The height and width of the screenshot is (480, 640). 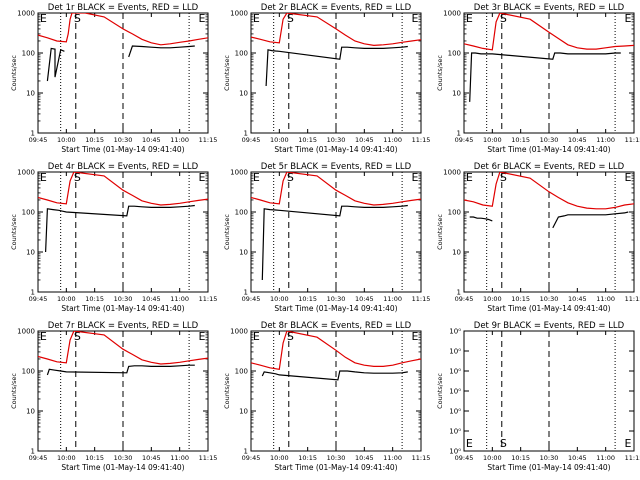 I want to click on chart-title: Det 1r BLACK = Events, RED = LLD, so click(x=123, y=8).